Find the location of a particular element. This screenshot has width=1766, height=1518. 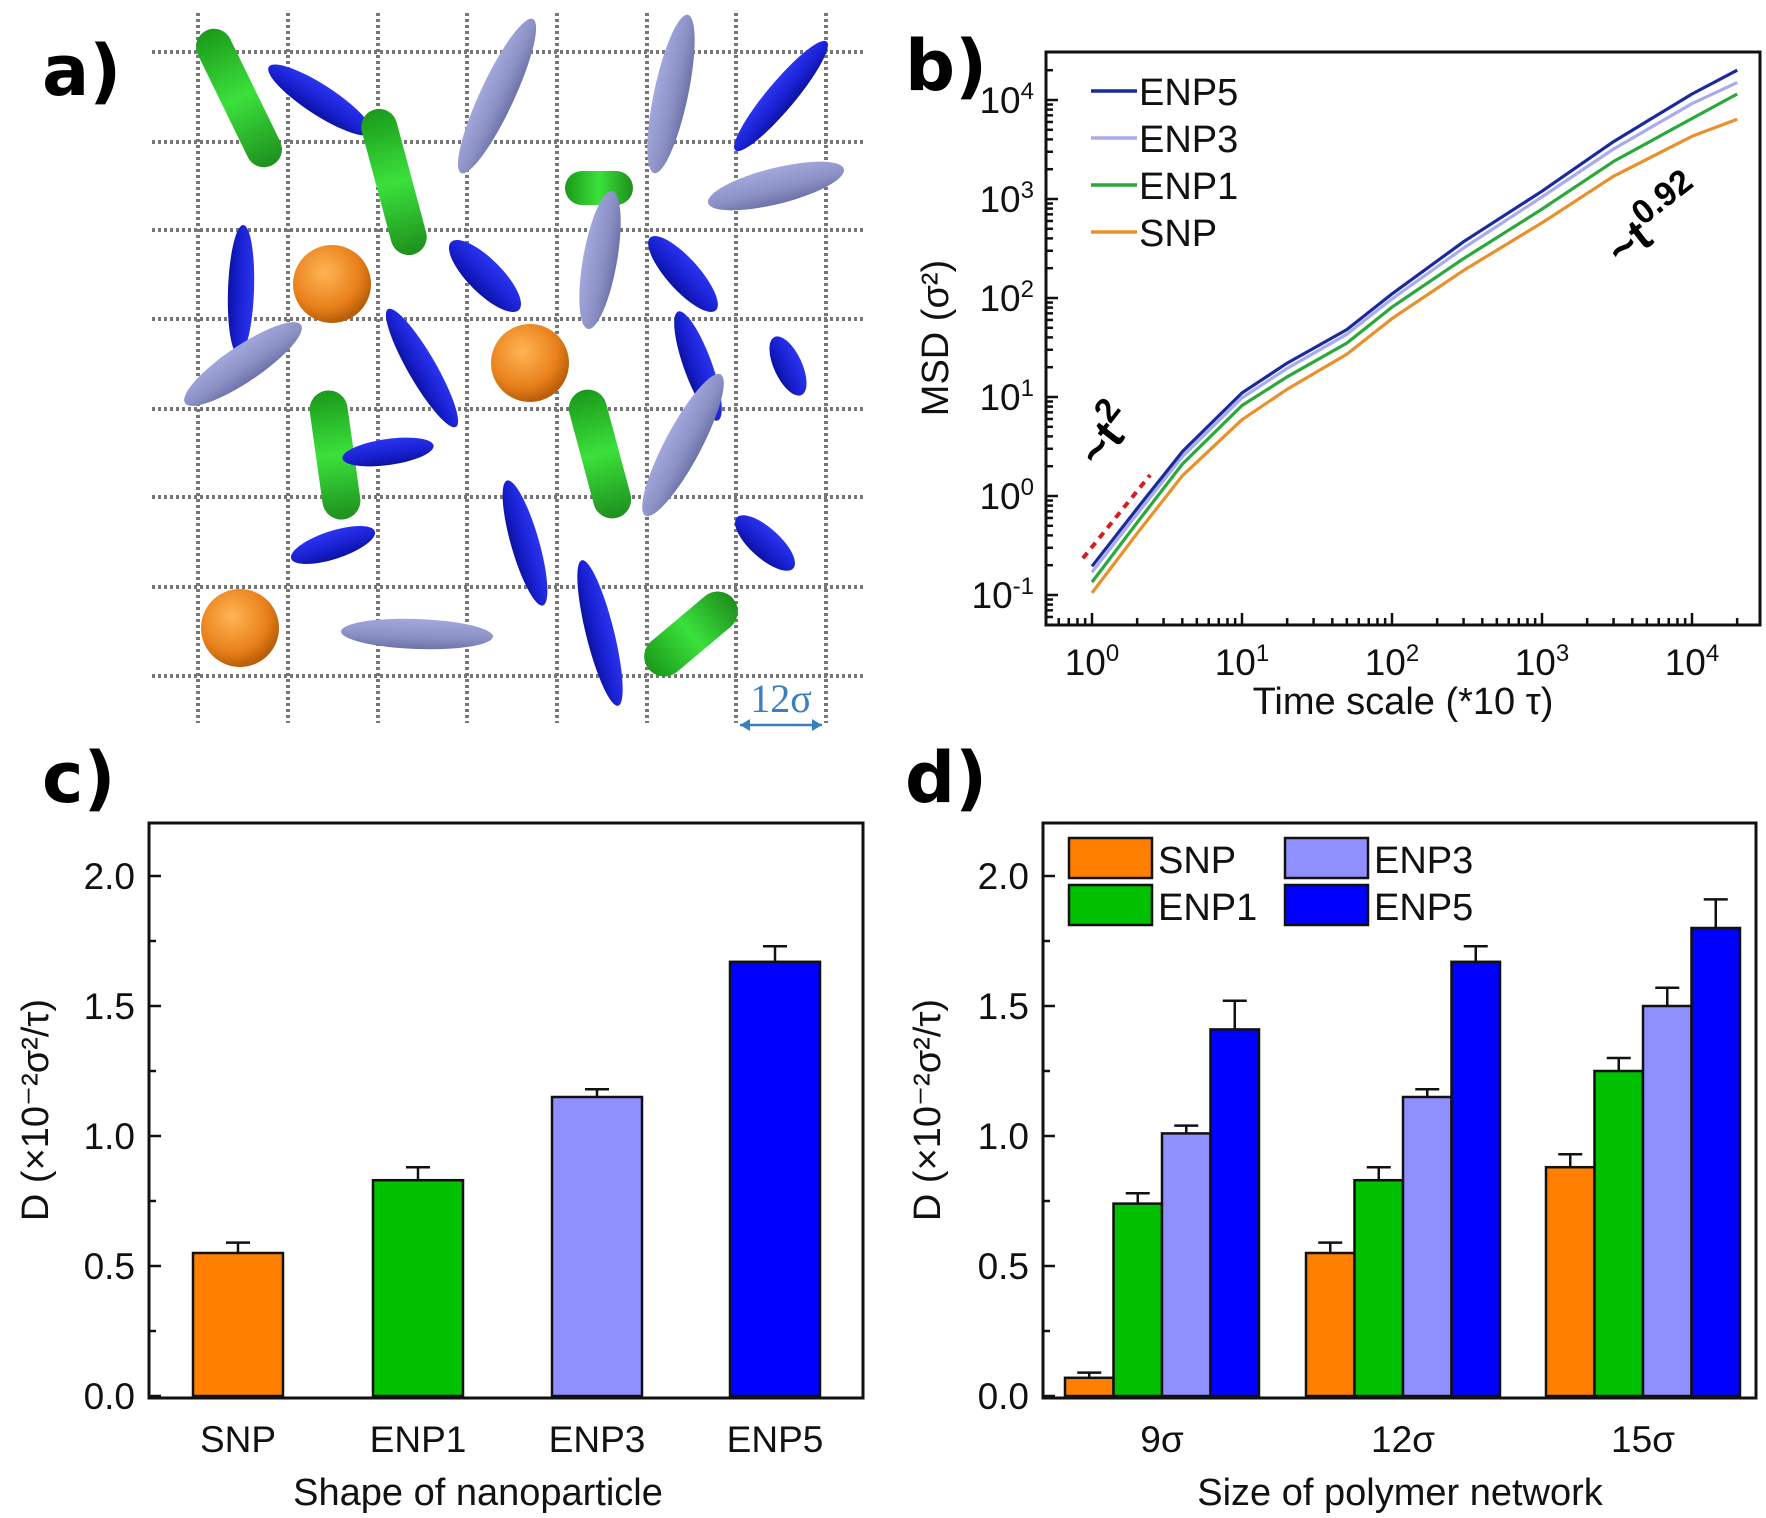

msd-x-tick-label-exponent: 4 is located at coordinates (1712, 653).